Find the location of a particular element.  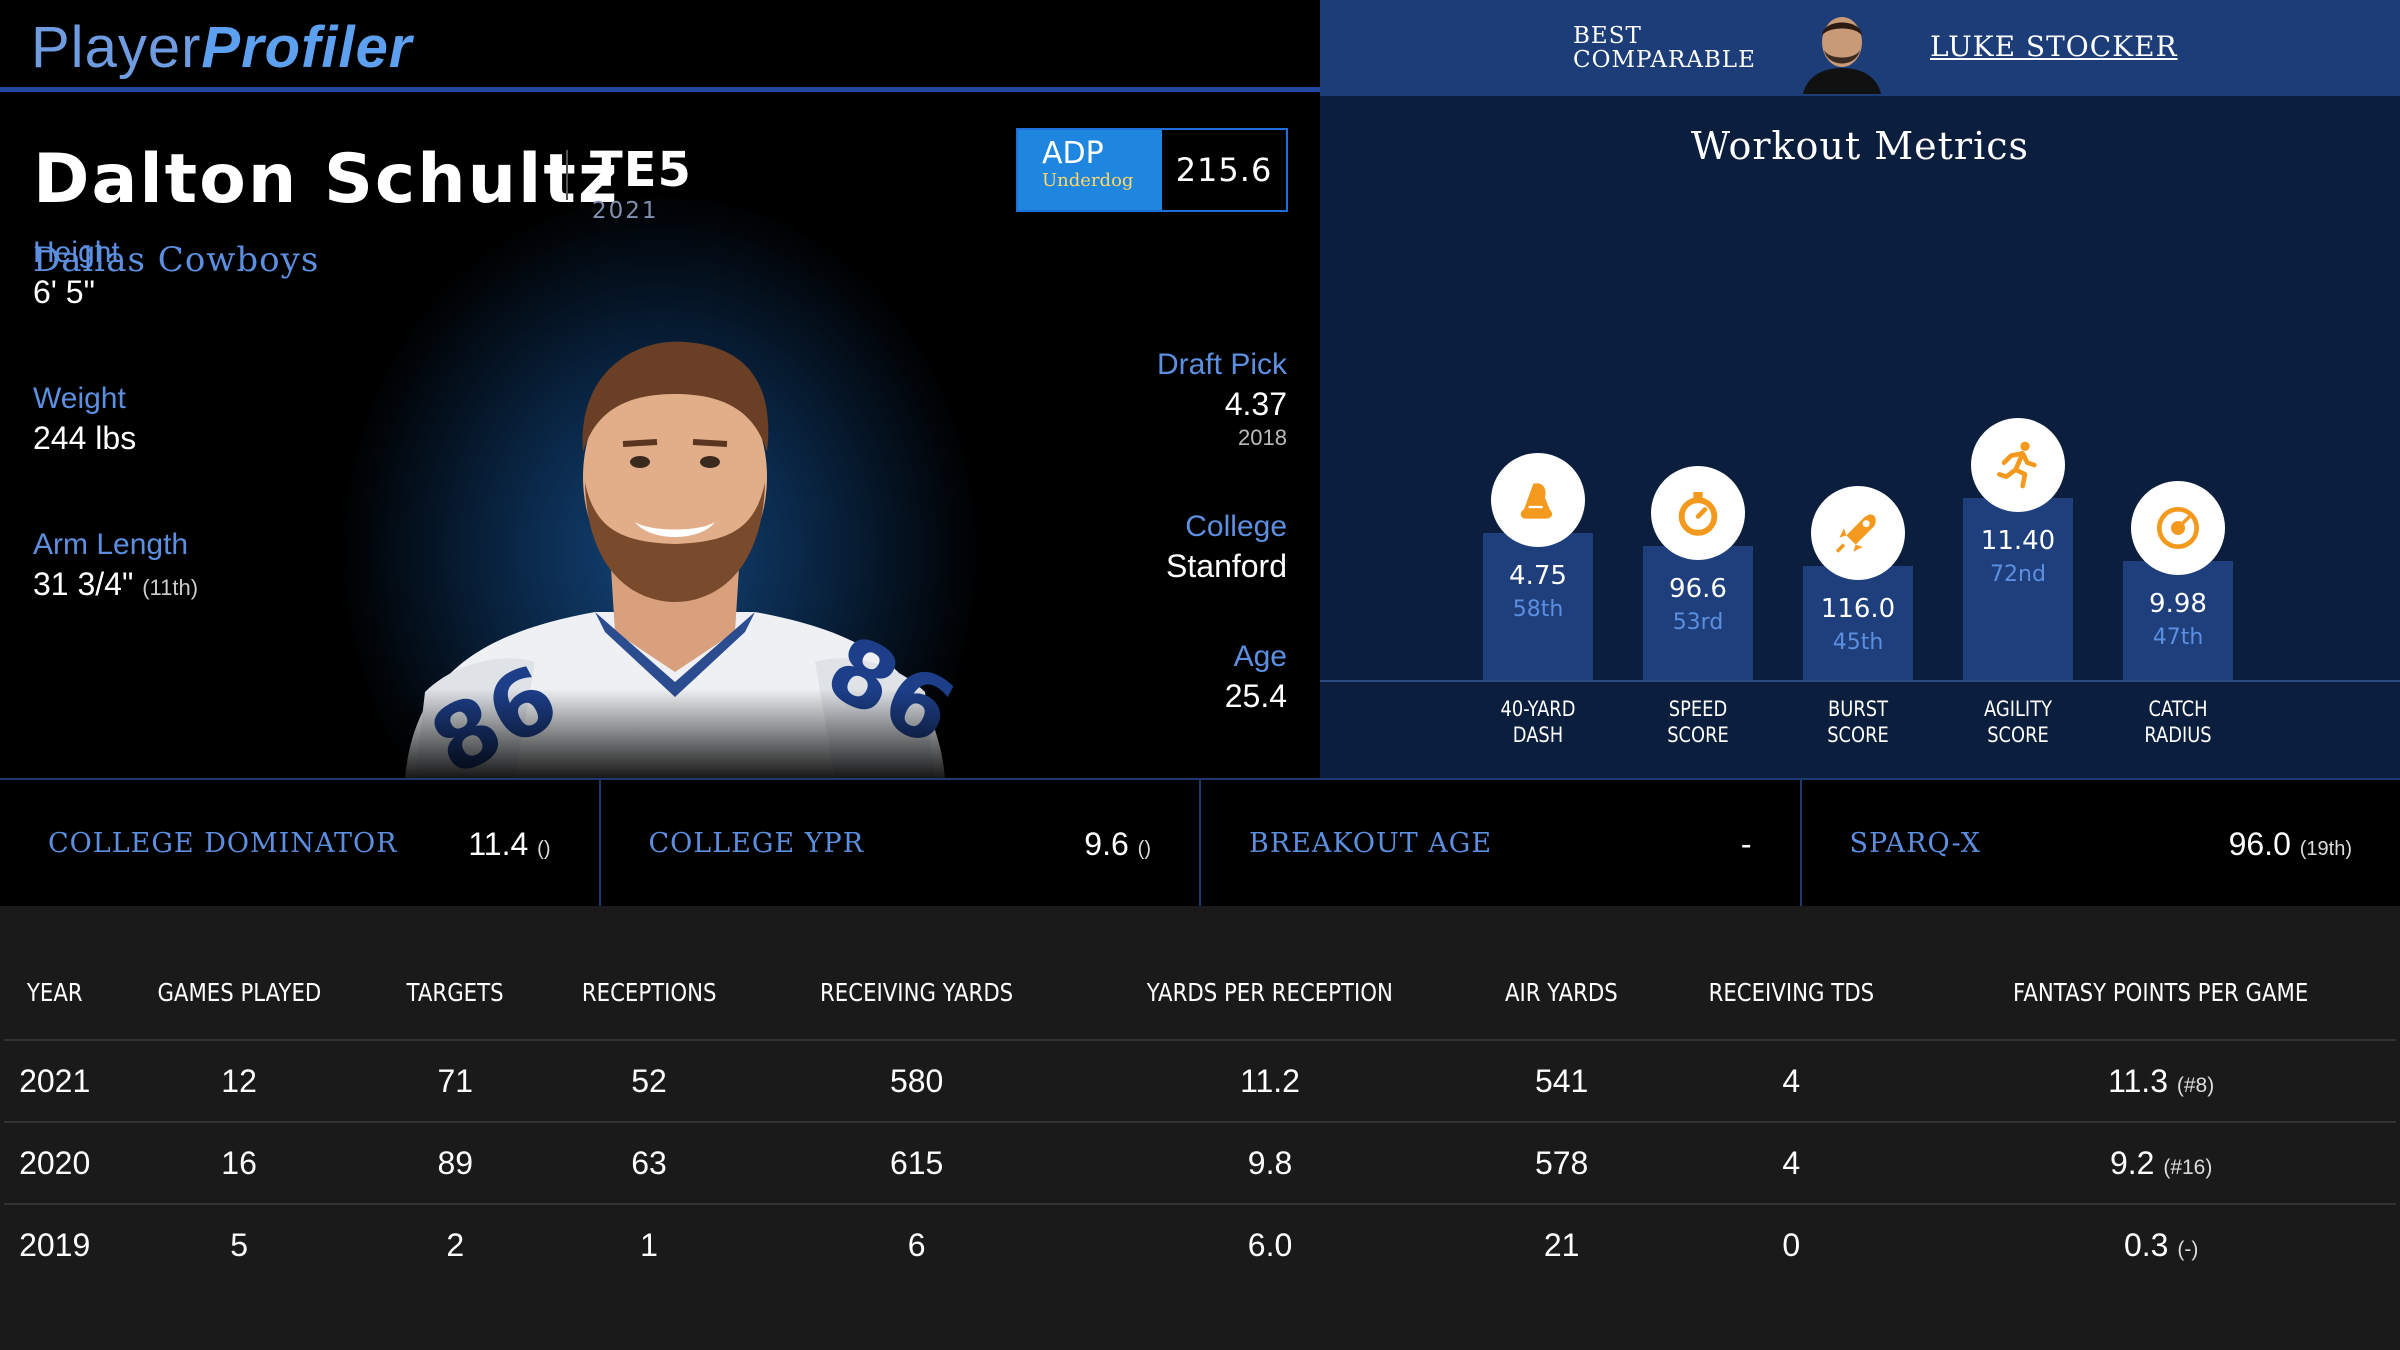

age-label: Age is located at coordinates (1260, 656).